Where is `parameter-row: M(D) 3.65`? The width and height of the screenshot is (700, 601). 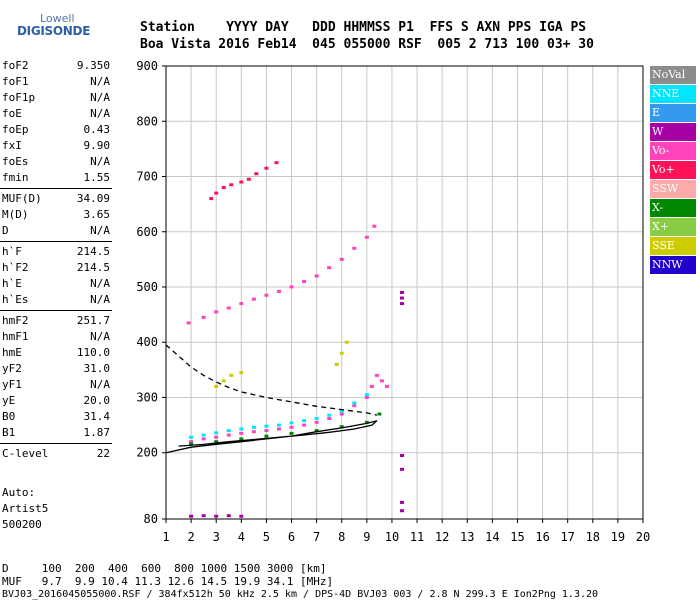 parameter-row: M(D) 3.65 is located at coordinates (56, 215).